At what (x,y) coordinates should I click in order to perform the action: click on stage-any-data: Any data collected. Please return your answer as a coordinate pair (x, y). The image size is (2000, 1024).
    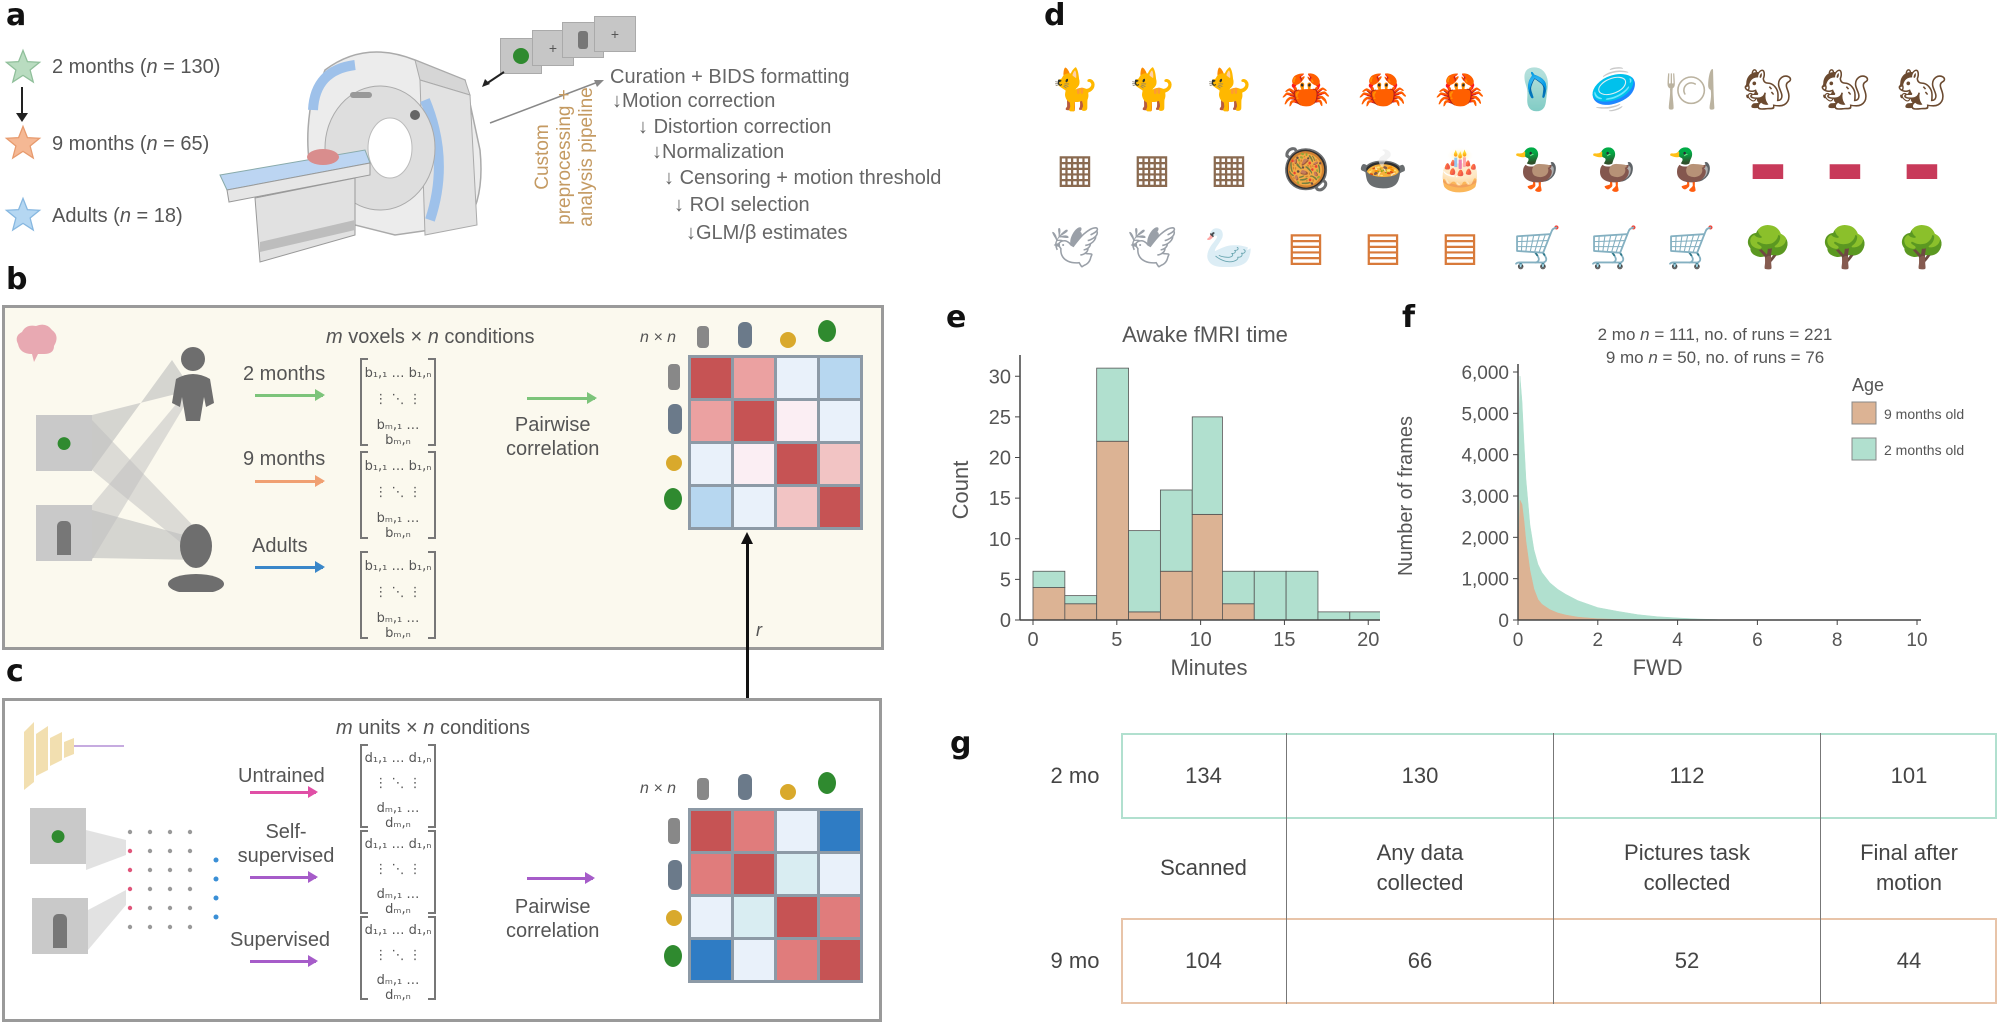
    Looking at the image, I should click on (1420, 868).